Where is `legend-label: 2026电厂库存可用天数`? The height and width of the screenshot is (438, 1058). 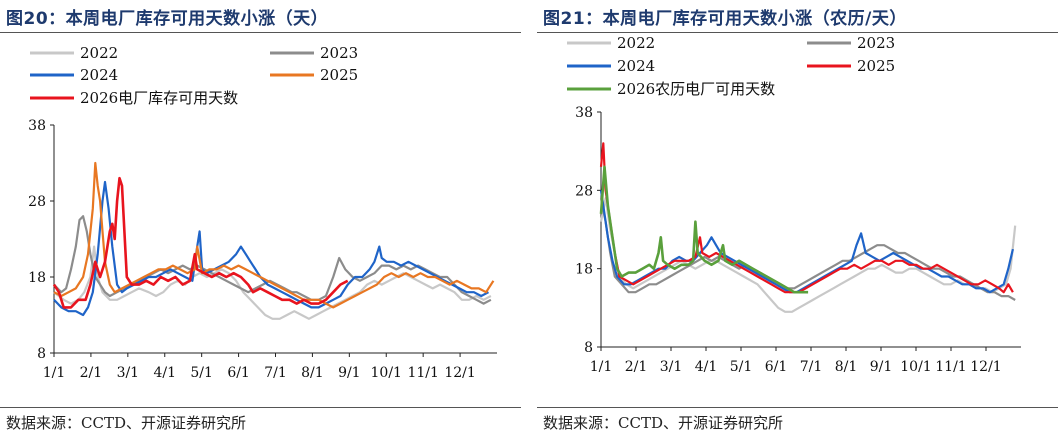
legend-label: 2026电厂库存可用天数 is located at coordinates (159, 98).